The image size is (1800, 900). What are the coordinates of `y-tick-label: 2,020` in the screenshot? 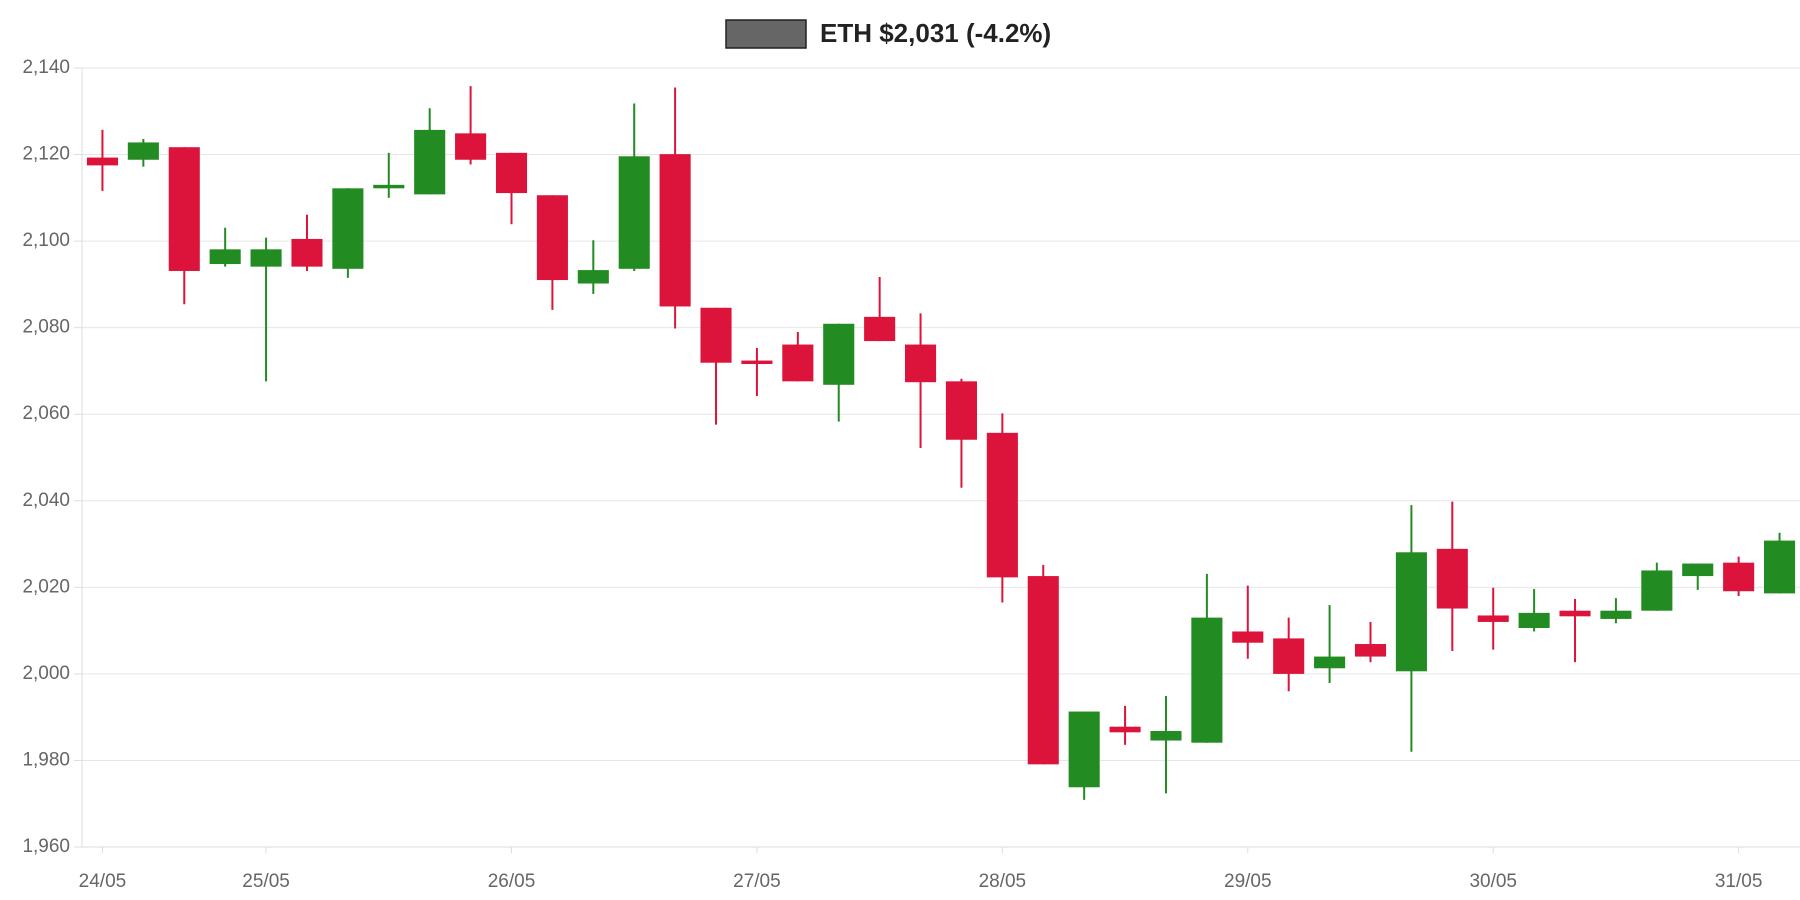 It's located at (46, 586).